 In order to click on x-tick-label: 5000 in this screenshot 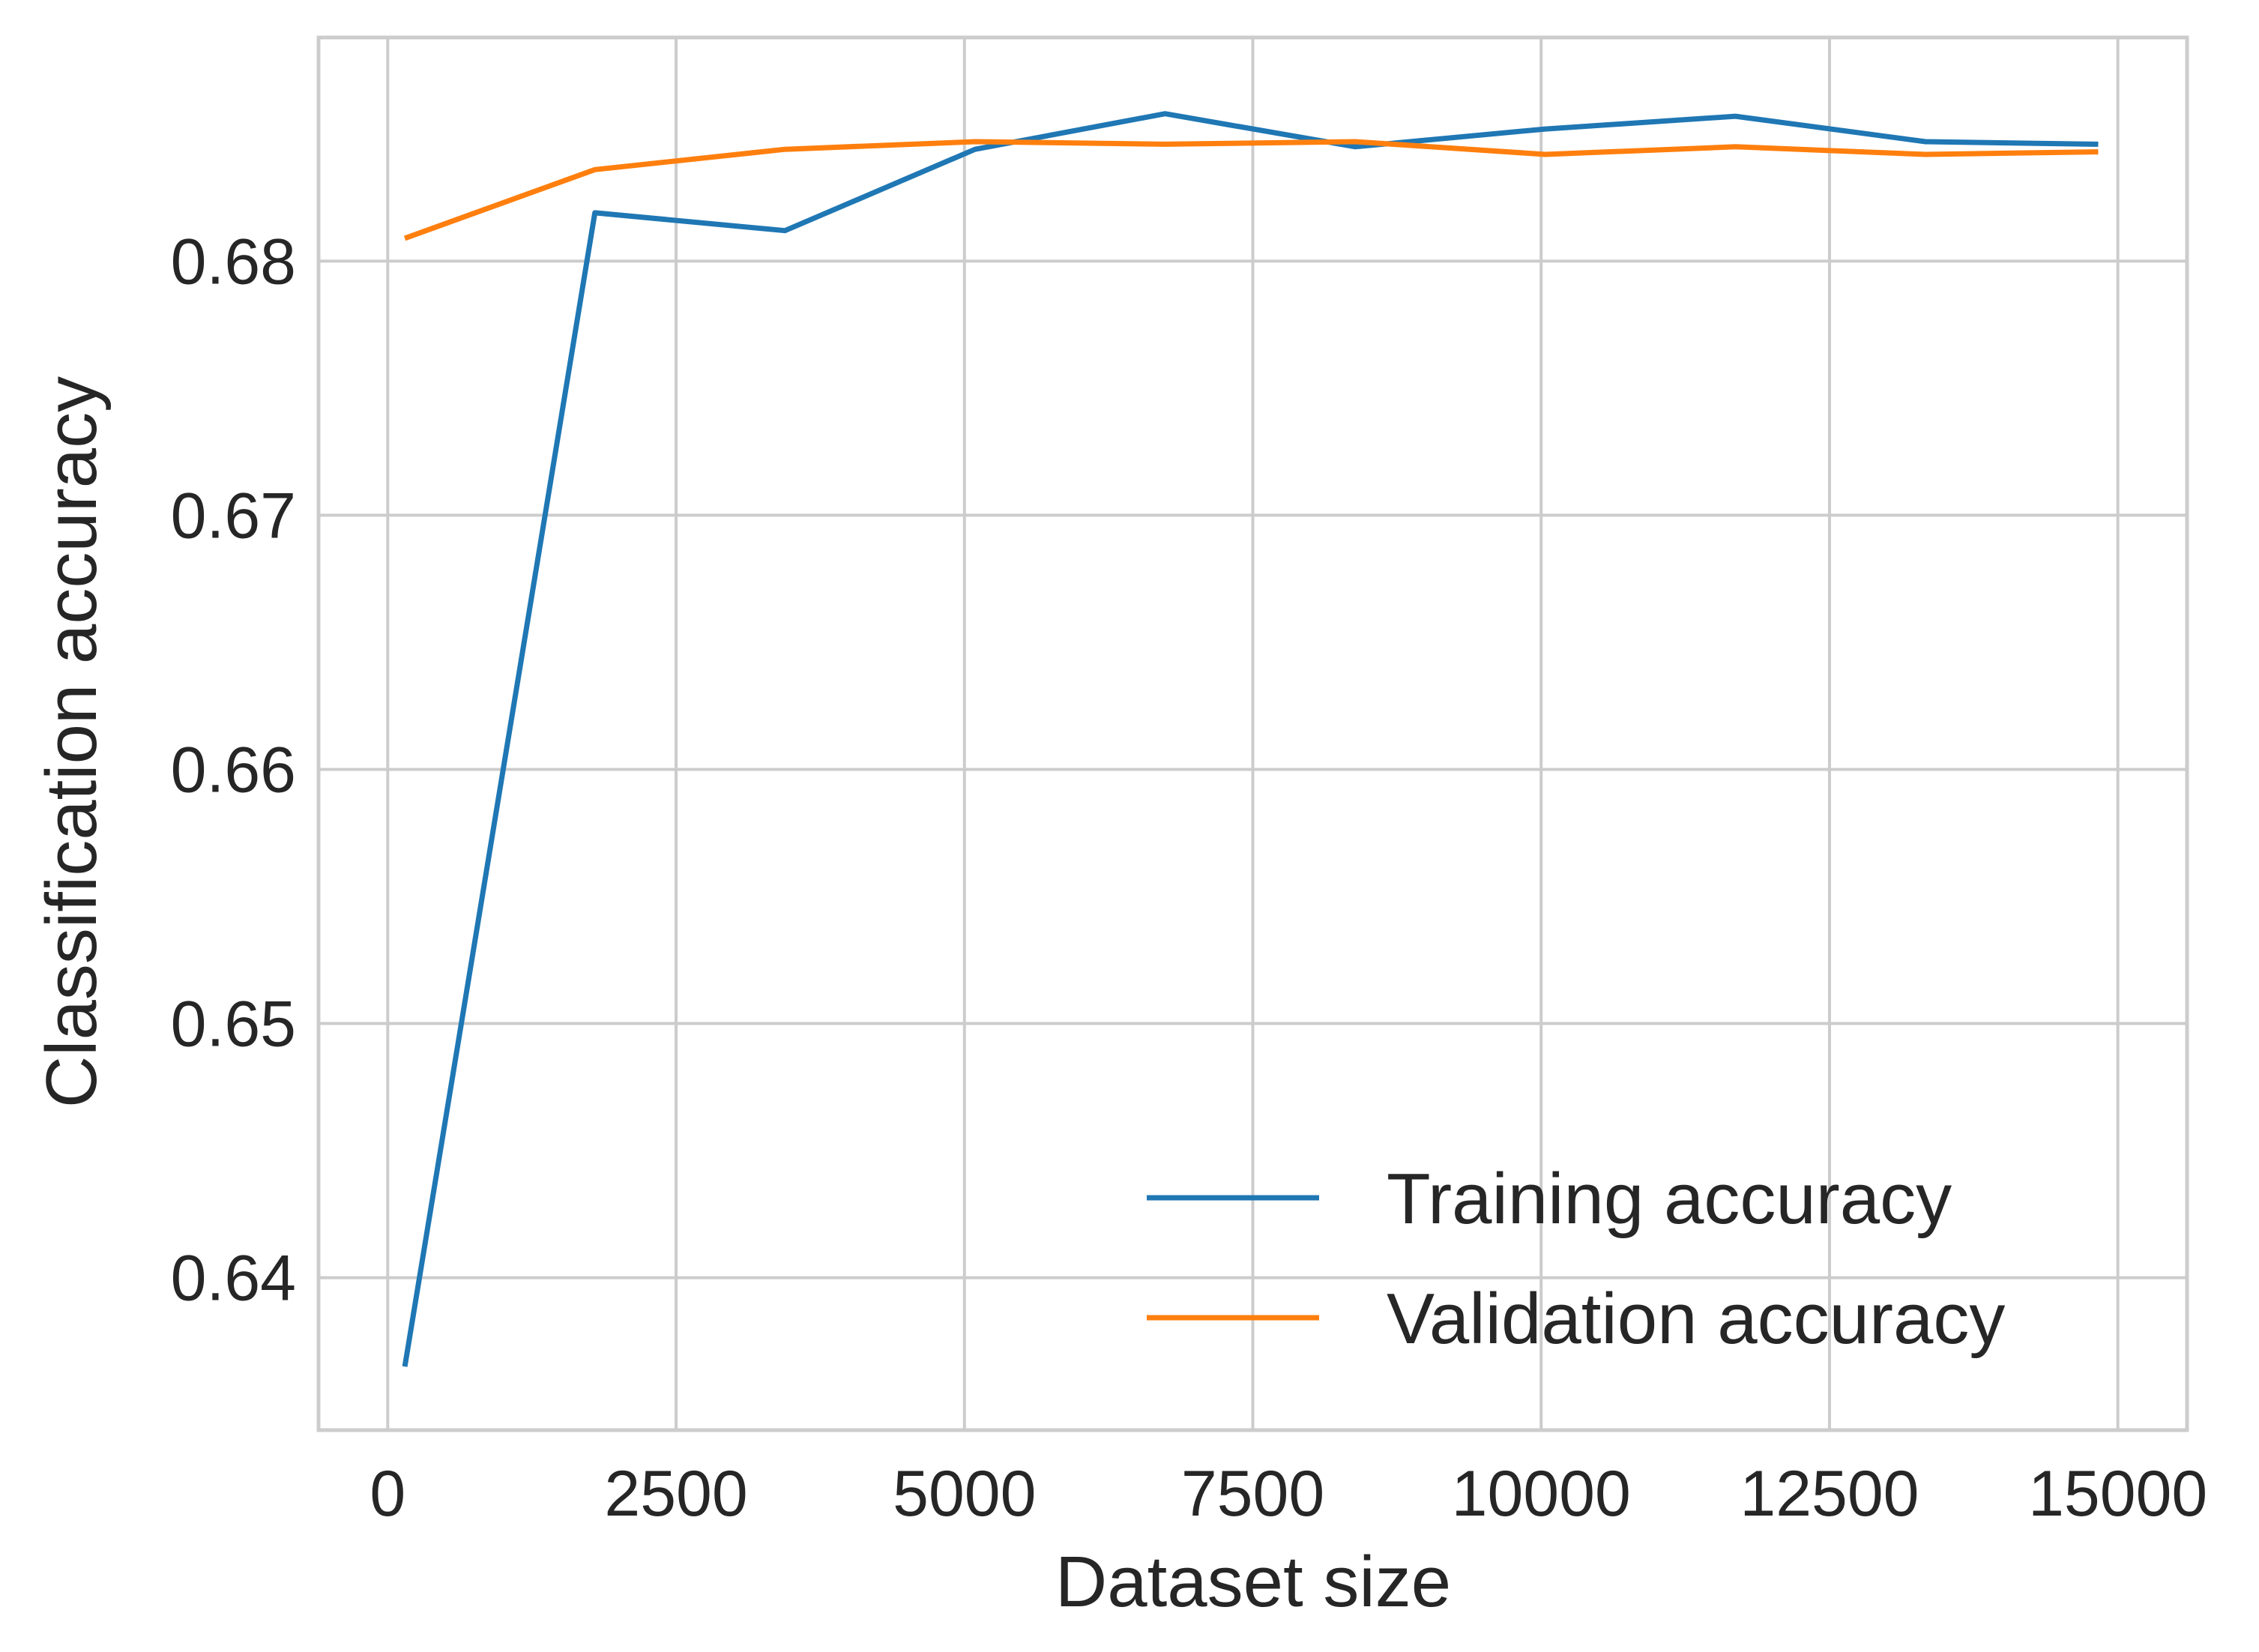, I will do `click(965, 1494)`.